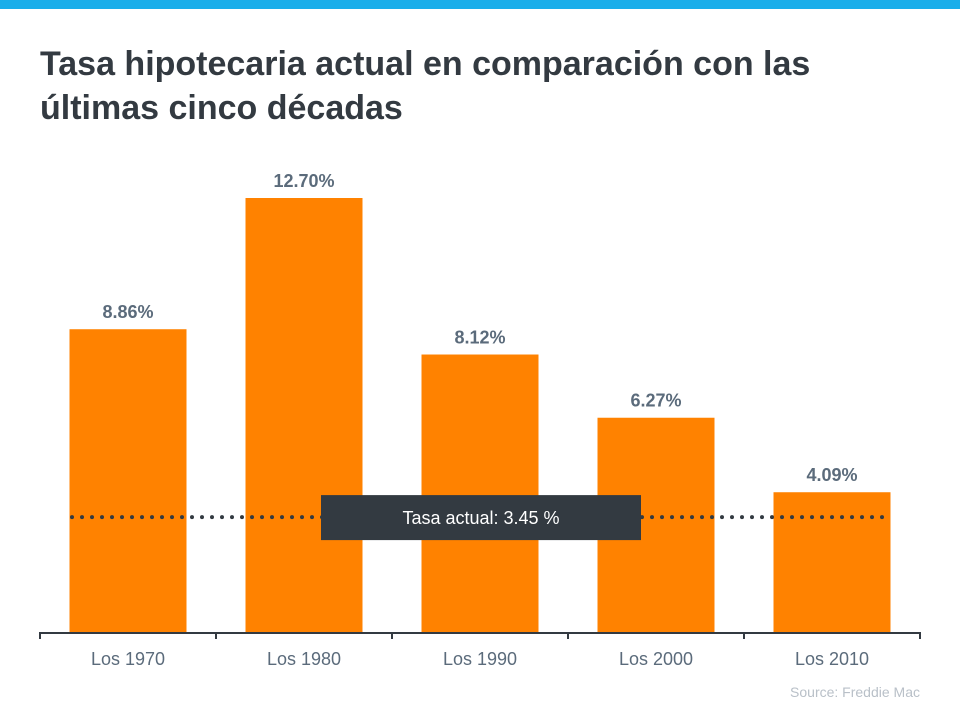 Image resolution: width=960 pixels, height=720 pixels. Describe the element at coordinates (832, 659) in the screenshot. I see `x-tick-label: Los 2010` at that location.